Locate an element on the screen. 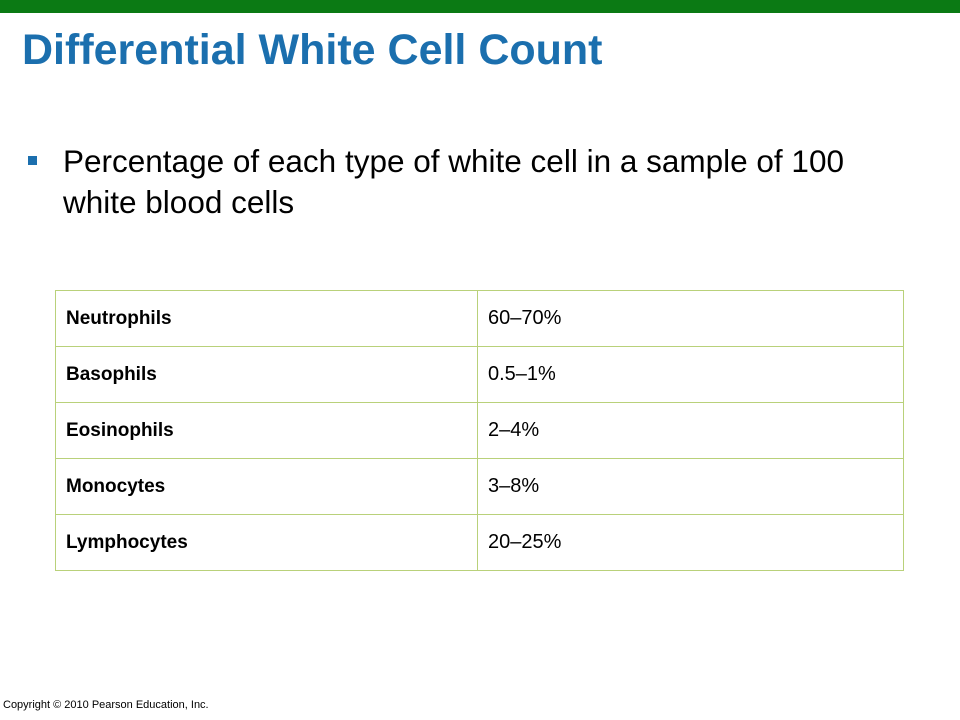 The image size is (960, 720). cell-type-name: Basophils is located at coordinates (266, 374).